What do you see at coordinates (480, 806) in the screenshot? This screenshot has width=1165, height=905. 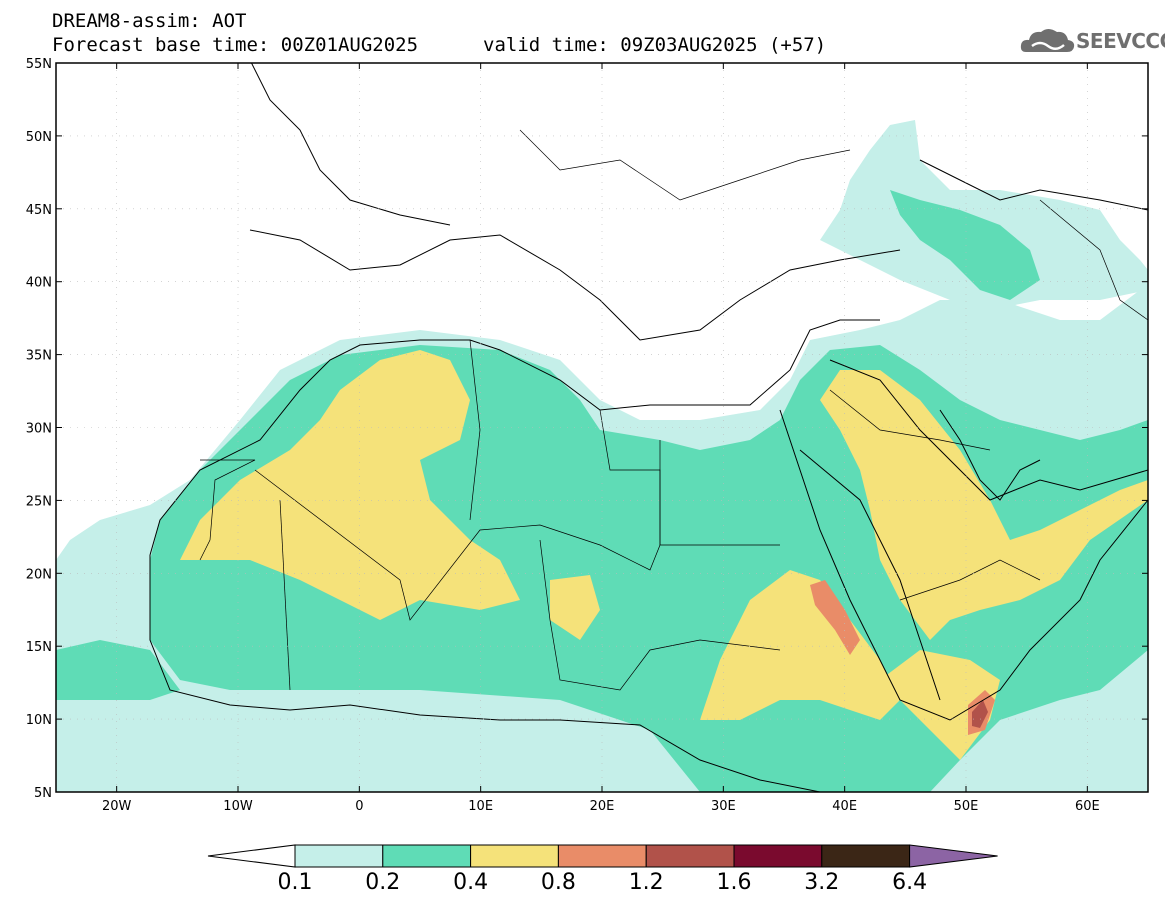 I see `lon-label: 10E` at bounding box center [480, 806].